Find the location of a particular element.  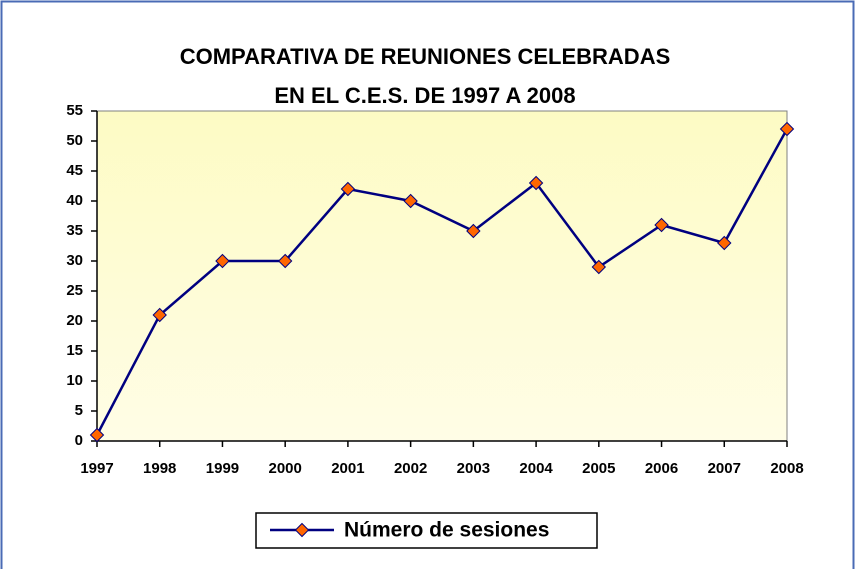

y-tick-label: 0 is located at coordinates (79, 440).